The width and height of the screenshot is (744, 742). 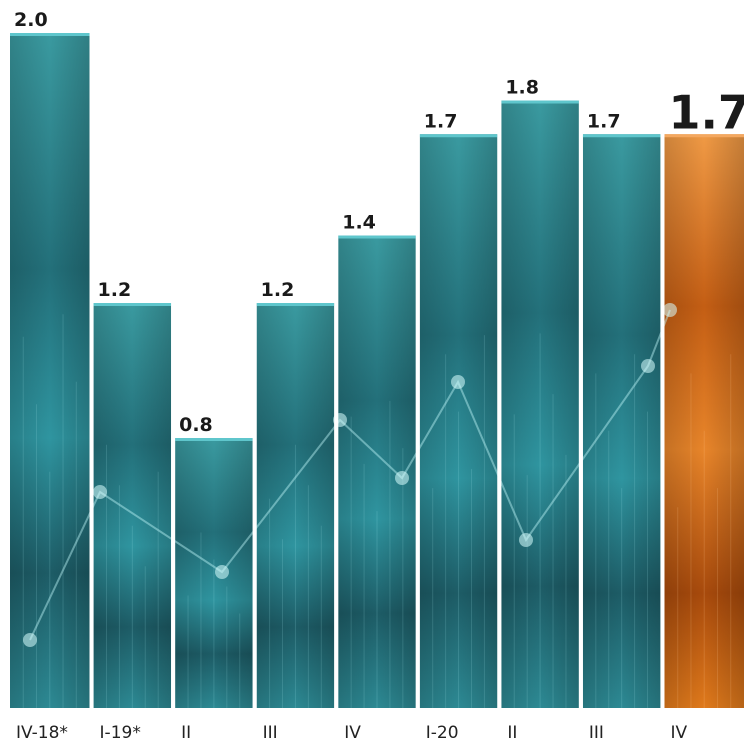 What do you see at coordinates (120, 732) in the screenshot?
I see `category-tick-label: I-19*` at bounding box center [120, 732].